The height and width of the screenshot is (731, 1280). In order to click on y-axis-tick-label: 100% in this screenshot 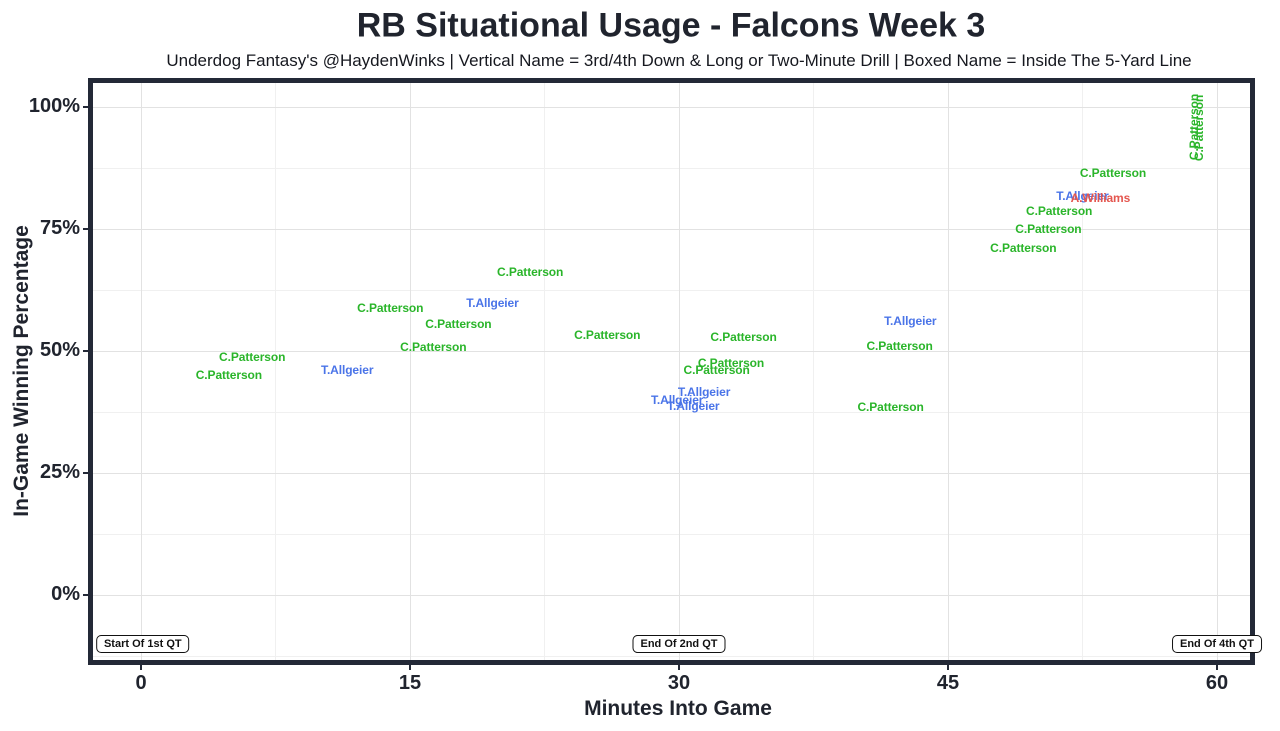, I will do `click(54, 105)`.